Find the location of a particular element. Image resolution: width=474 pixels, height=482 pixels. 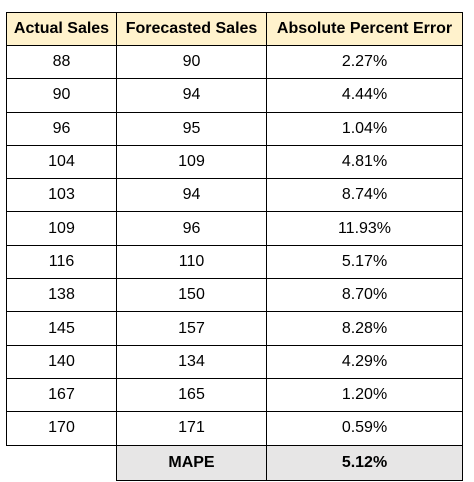

percent-error-cell: 2.27% is located at coordinates (364, 62).